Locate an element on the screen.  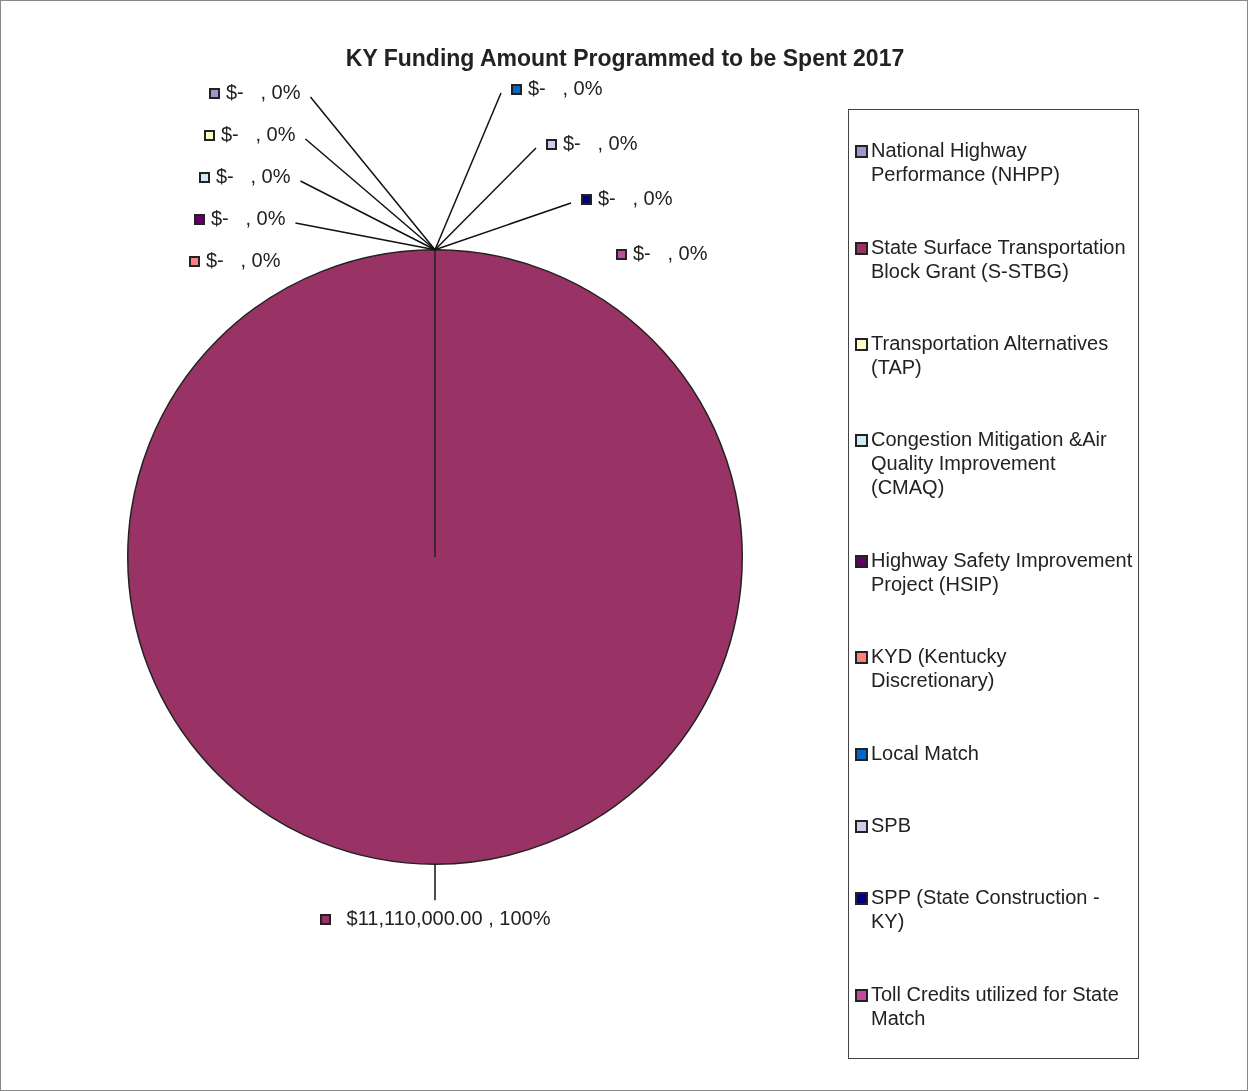
legend-label: SPP (State Construction - KY) is located at coordinates (986, 909).